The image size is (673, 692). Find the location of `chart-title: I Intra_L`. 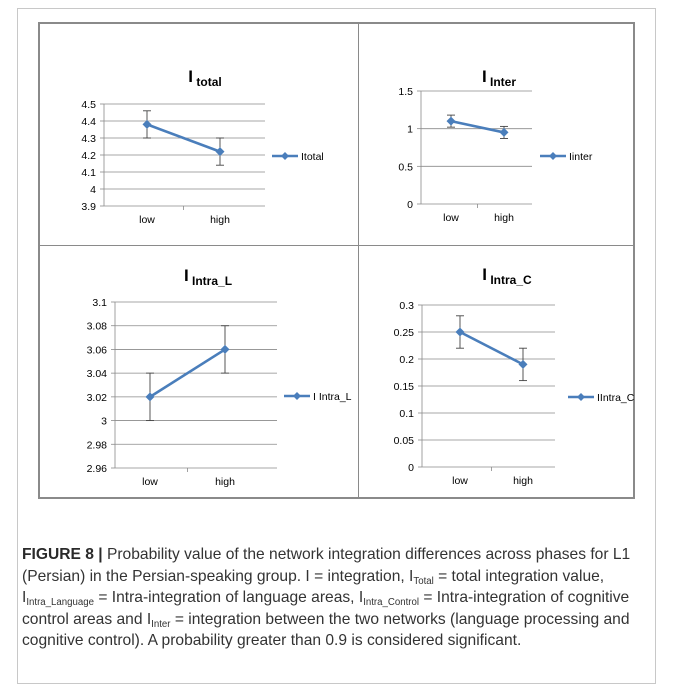

chart-title: I Intra_L is located at coordinates (208, 277).